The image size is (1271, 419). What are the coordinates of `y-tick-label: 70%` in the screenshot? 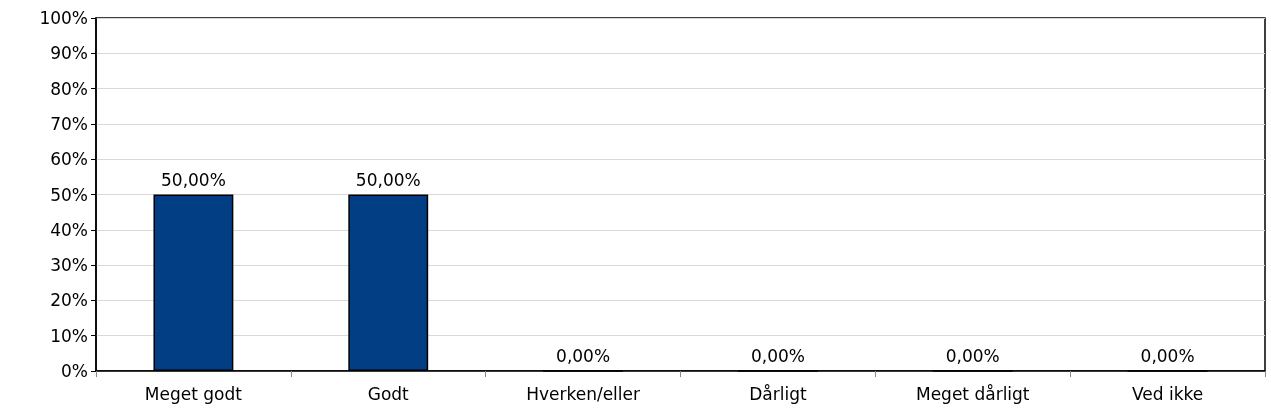 It's located at (69, 123).